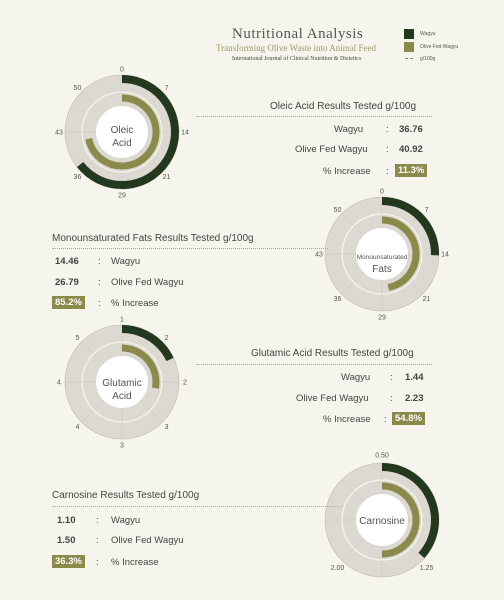  I want to click on percent-increase-badge: 85.2%, so click(68, 302).